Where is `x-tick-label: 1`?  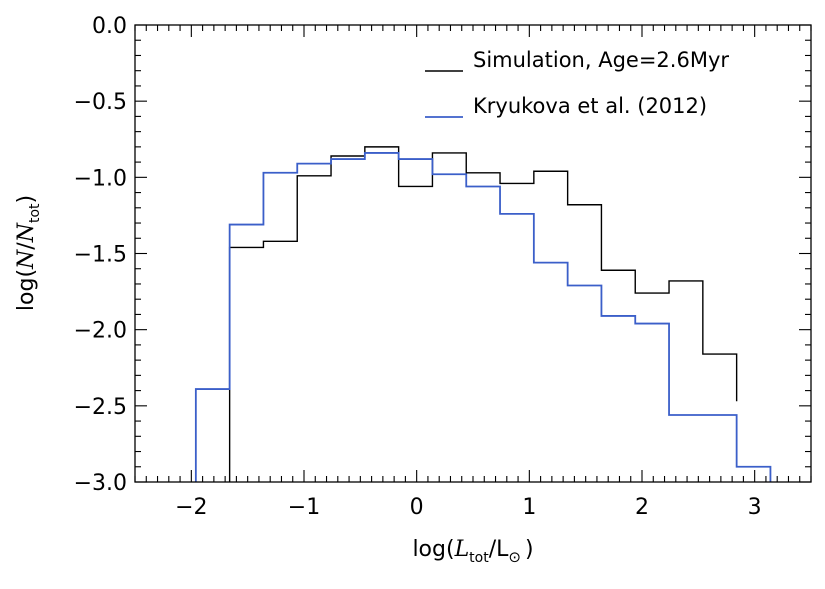 x-tick-label: 1 is located at coordinates (529, 507).